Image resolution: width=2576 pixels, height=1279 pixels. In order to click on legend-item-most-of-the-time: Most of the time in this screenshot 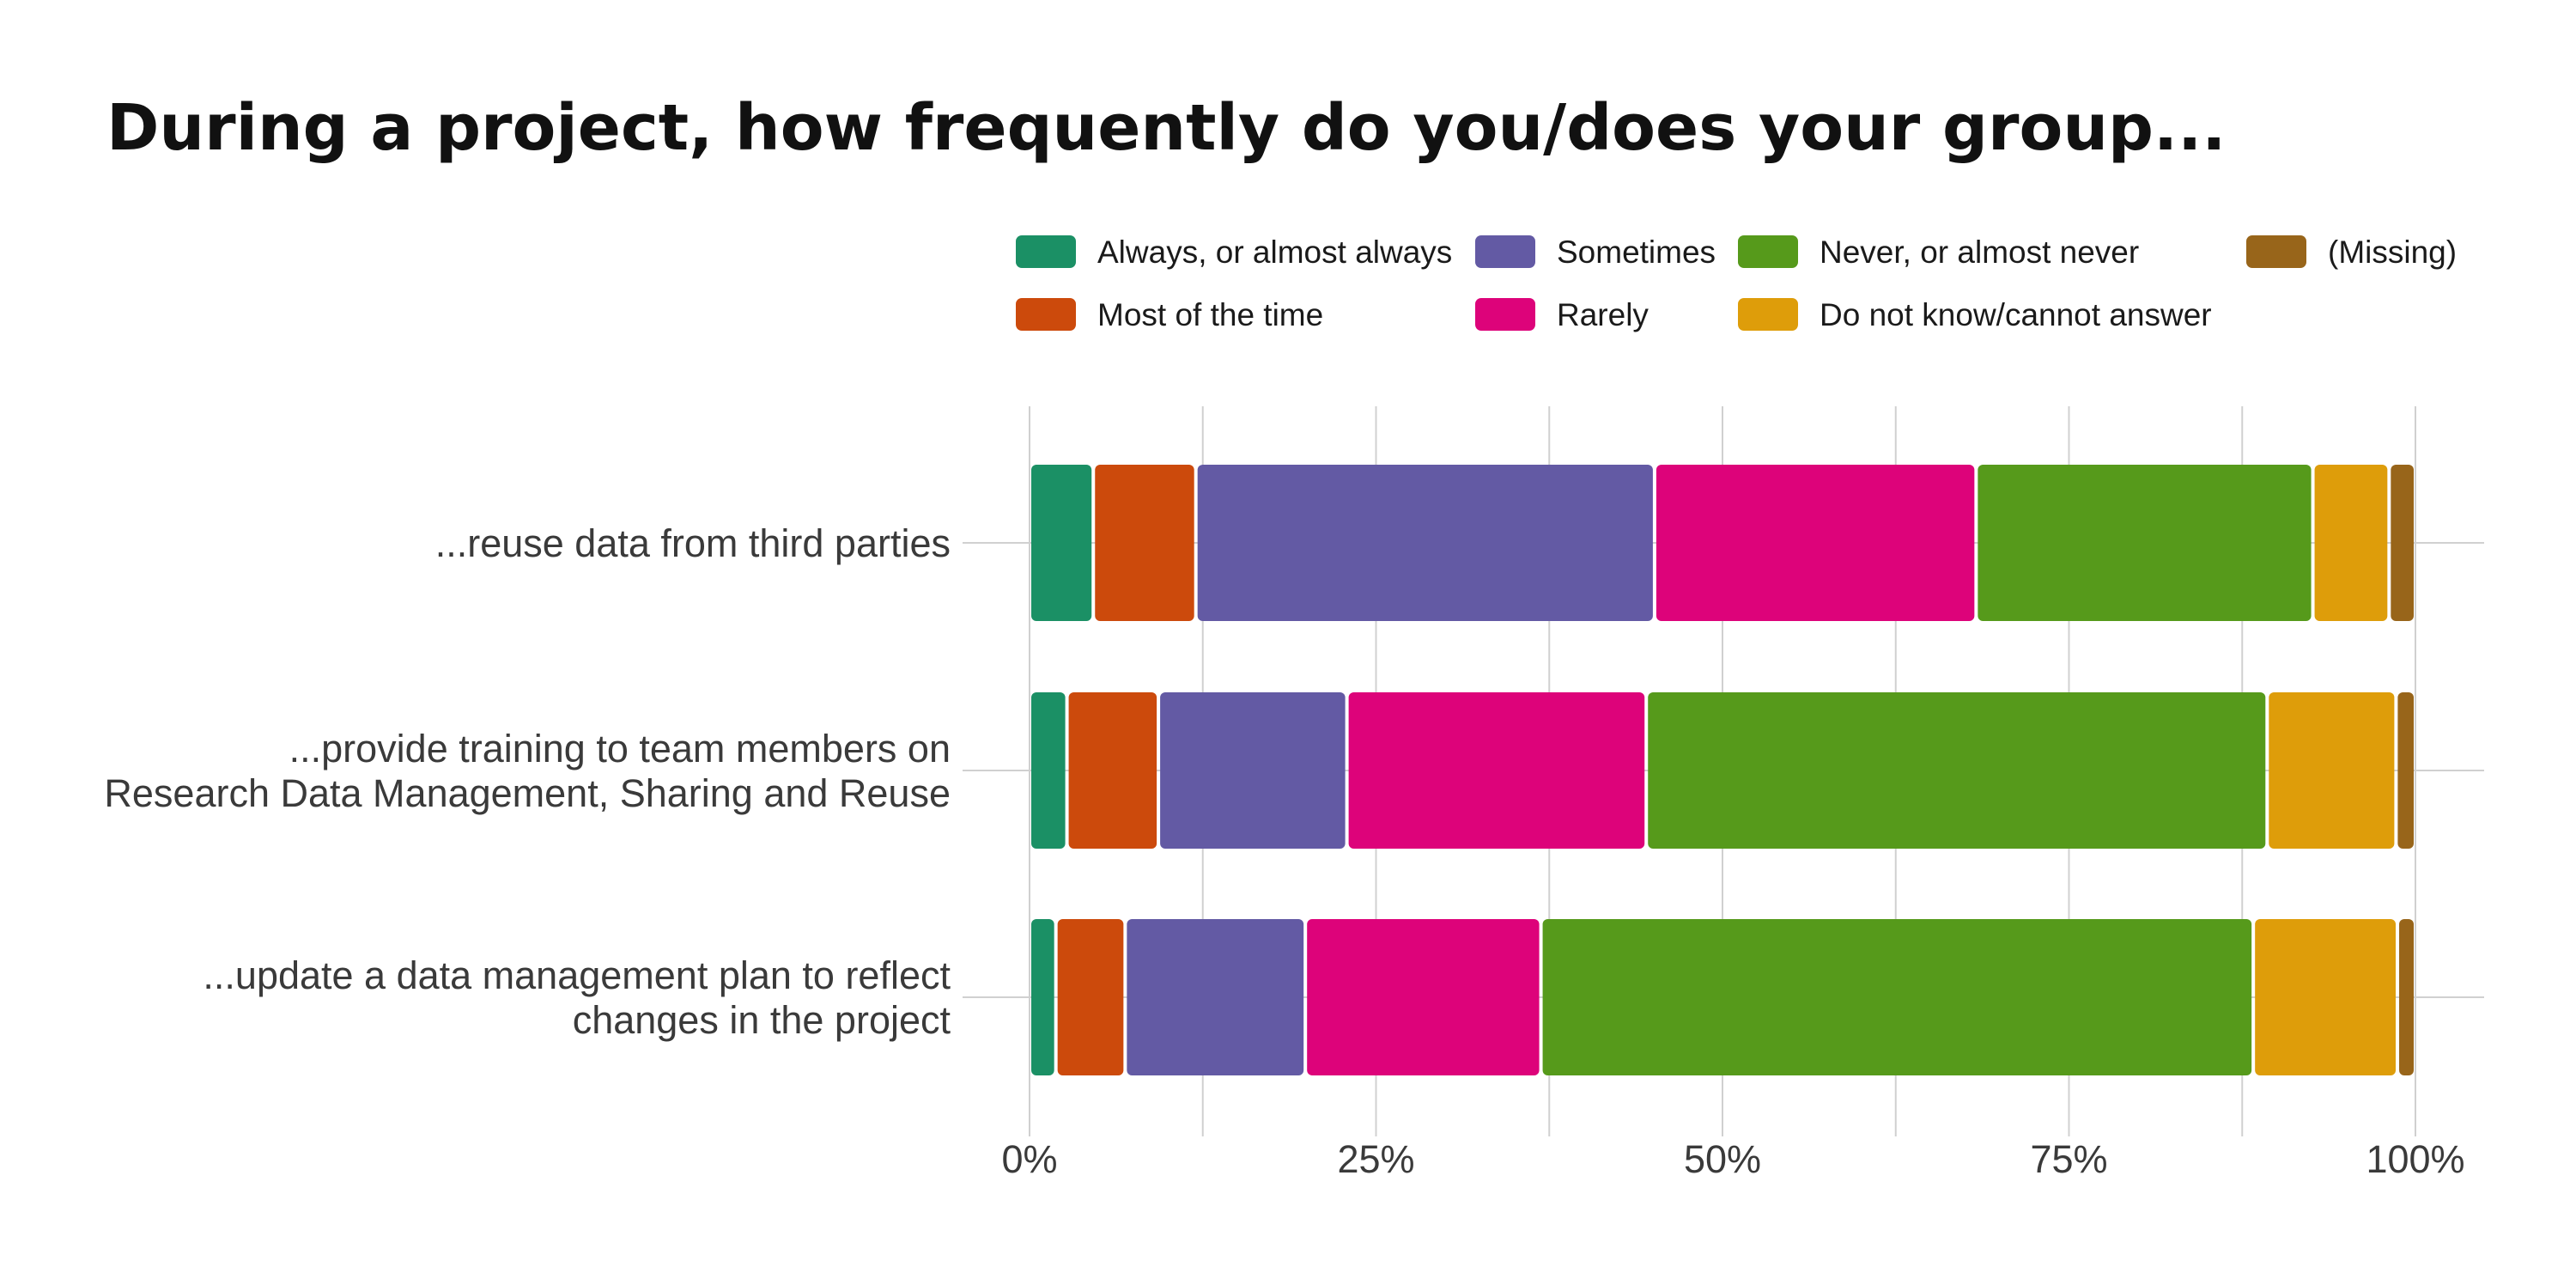, I will do `click(1169, 314)`.